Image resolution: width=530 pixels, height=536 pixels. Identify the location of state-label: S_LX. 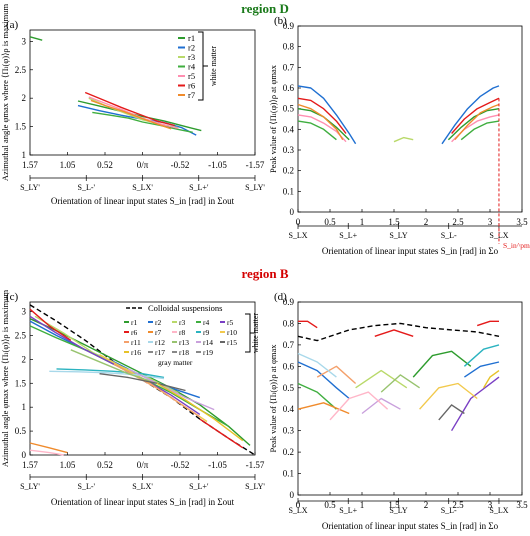
(498, 510).